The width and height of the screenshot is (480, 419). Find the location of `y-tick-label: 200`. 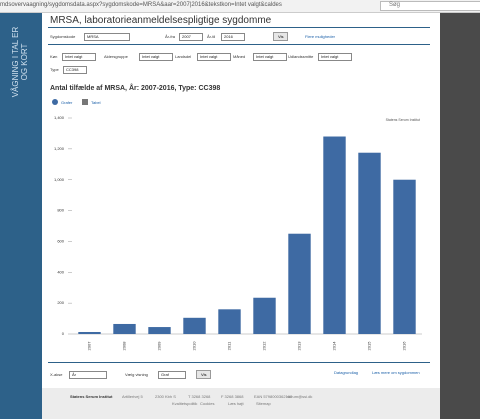

y-tick-label: 200 is located at coordinates (60, 302).